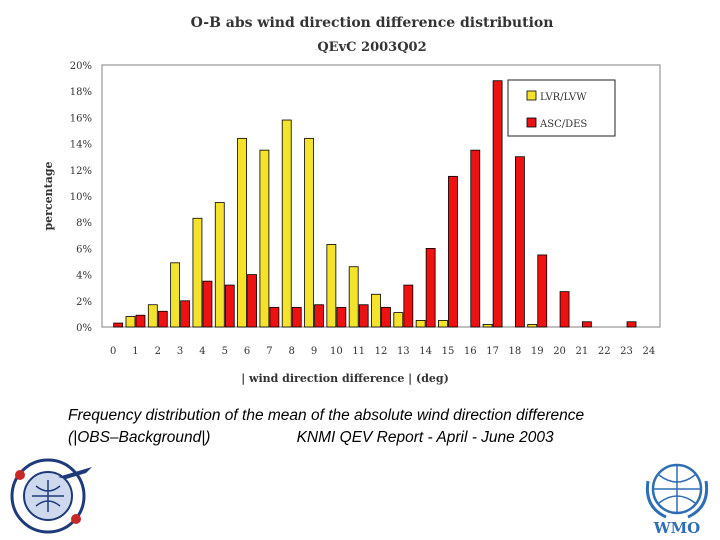 The width and height of the screenshot is (720, 540). I want to click on wmo-logo: WMO, so click(677, 500).